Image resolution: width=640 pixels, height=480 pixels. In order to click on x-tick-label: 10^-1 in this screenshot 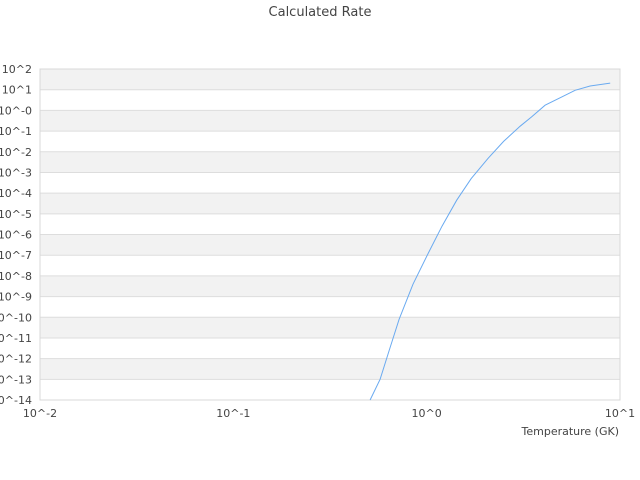, I will do `click(233, 413)`.